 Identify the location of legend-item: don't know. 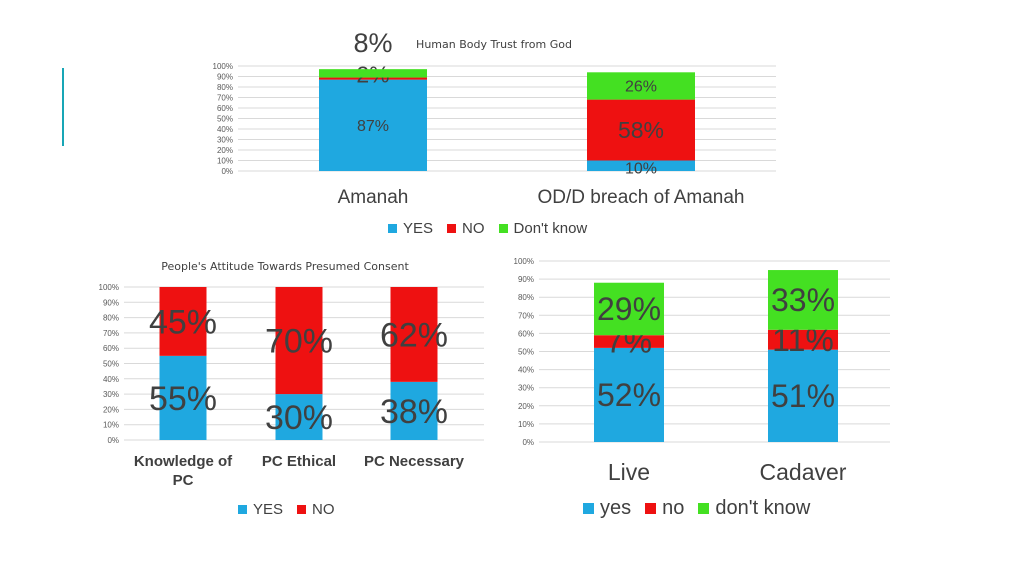
(754, 508).